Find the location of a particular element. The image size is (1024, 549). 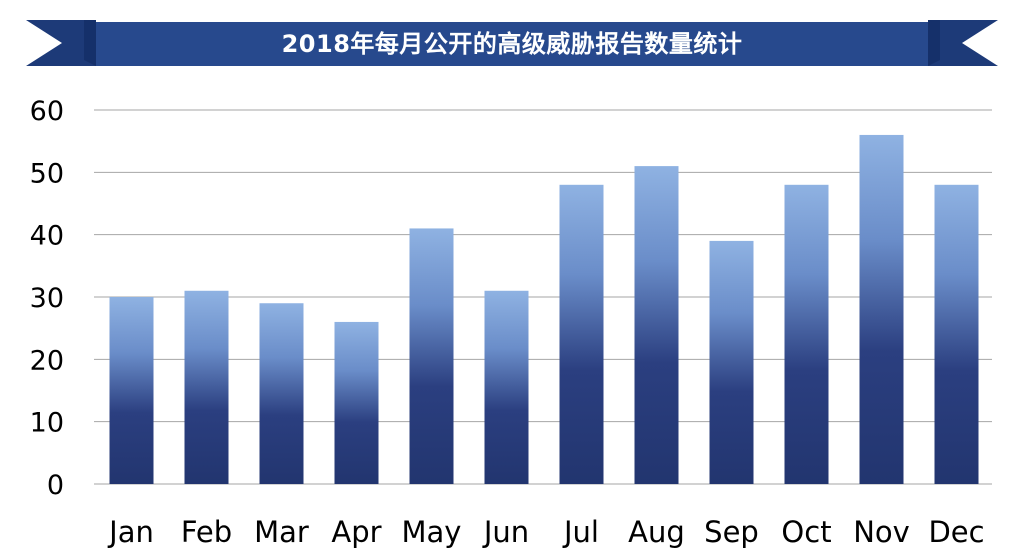

chart-title: 2018年每月公开的高级威胁报告数量统计 is located at coordinates (512, 44).